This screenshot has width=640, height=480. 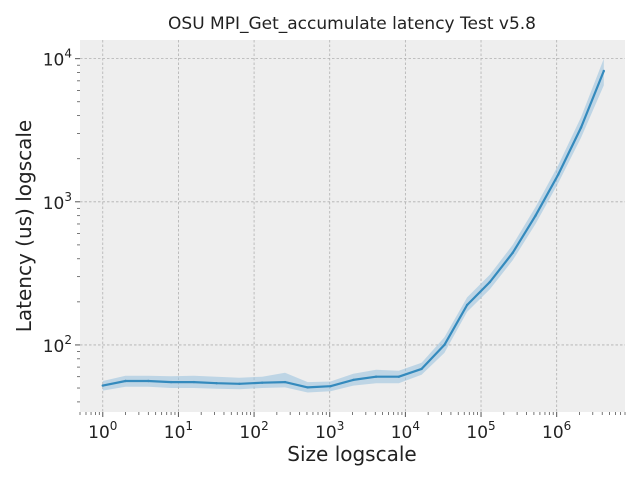 What do you see at coordinates (57, 345) in the screenshot?
I see `y-tick-label: 10²` at bounding box center [57, 345].